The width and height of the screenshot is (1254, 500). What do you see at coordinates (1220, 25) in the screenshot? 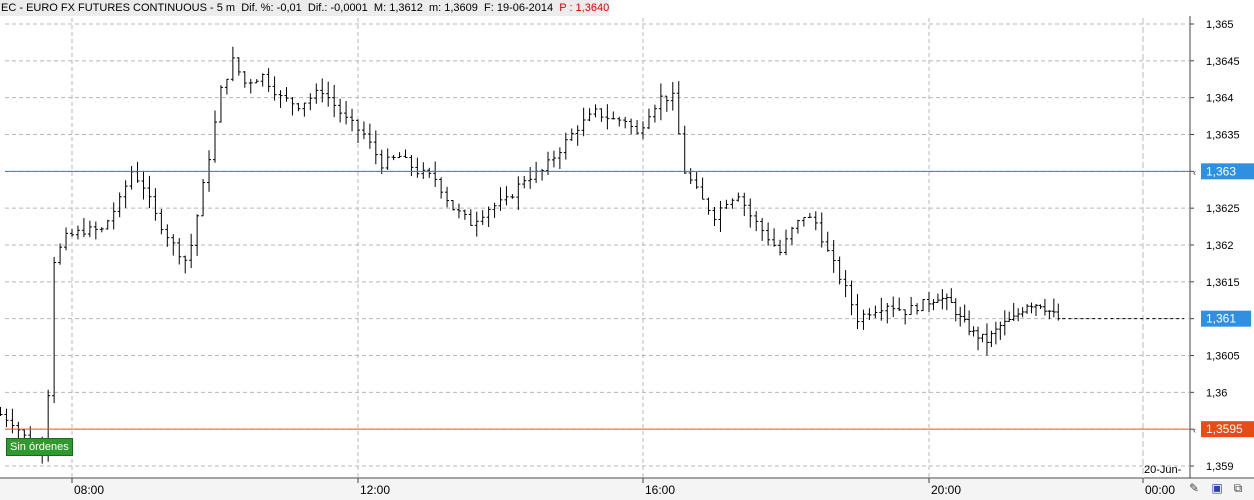
I see `y-tick-label: 1,365` at bounding box center [1220, 25].